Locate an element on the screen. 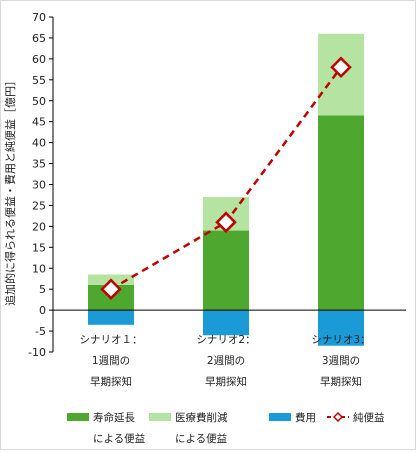 The image size is (416, 454). legend-medical-label-1: 医療費削減 is located at coordinates (201, 417).